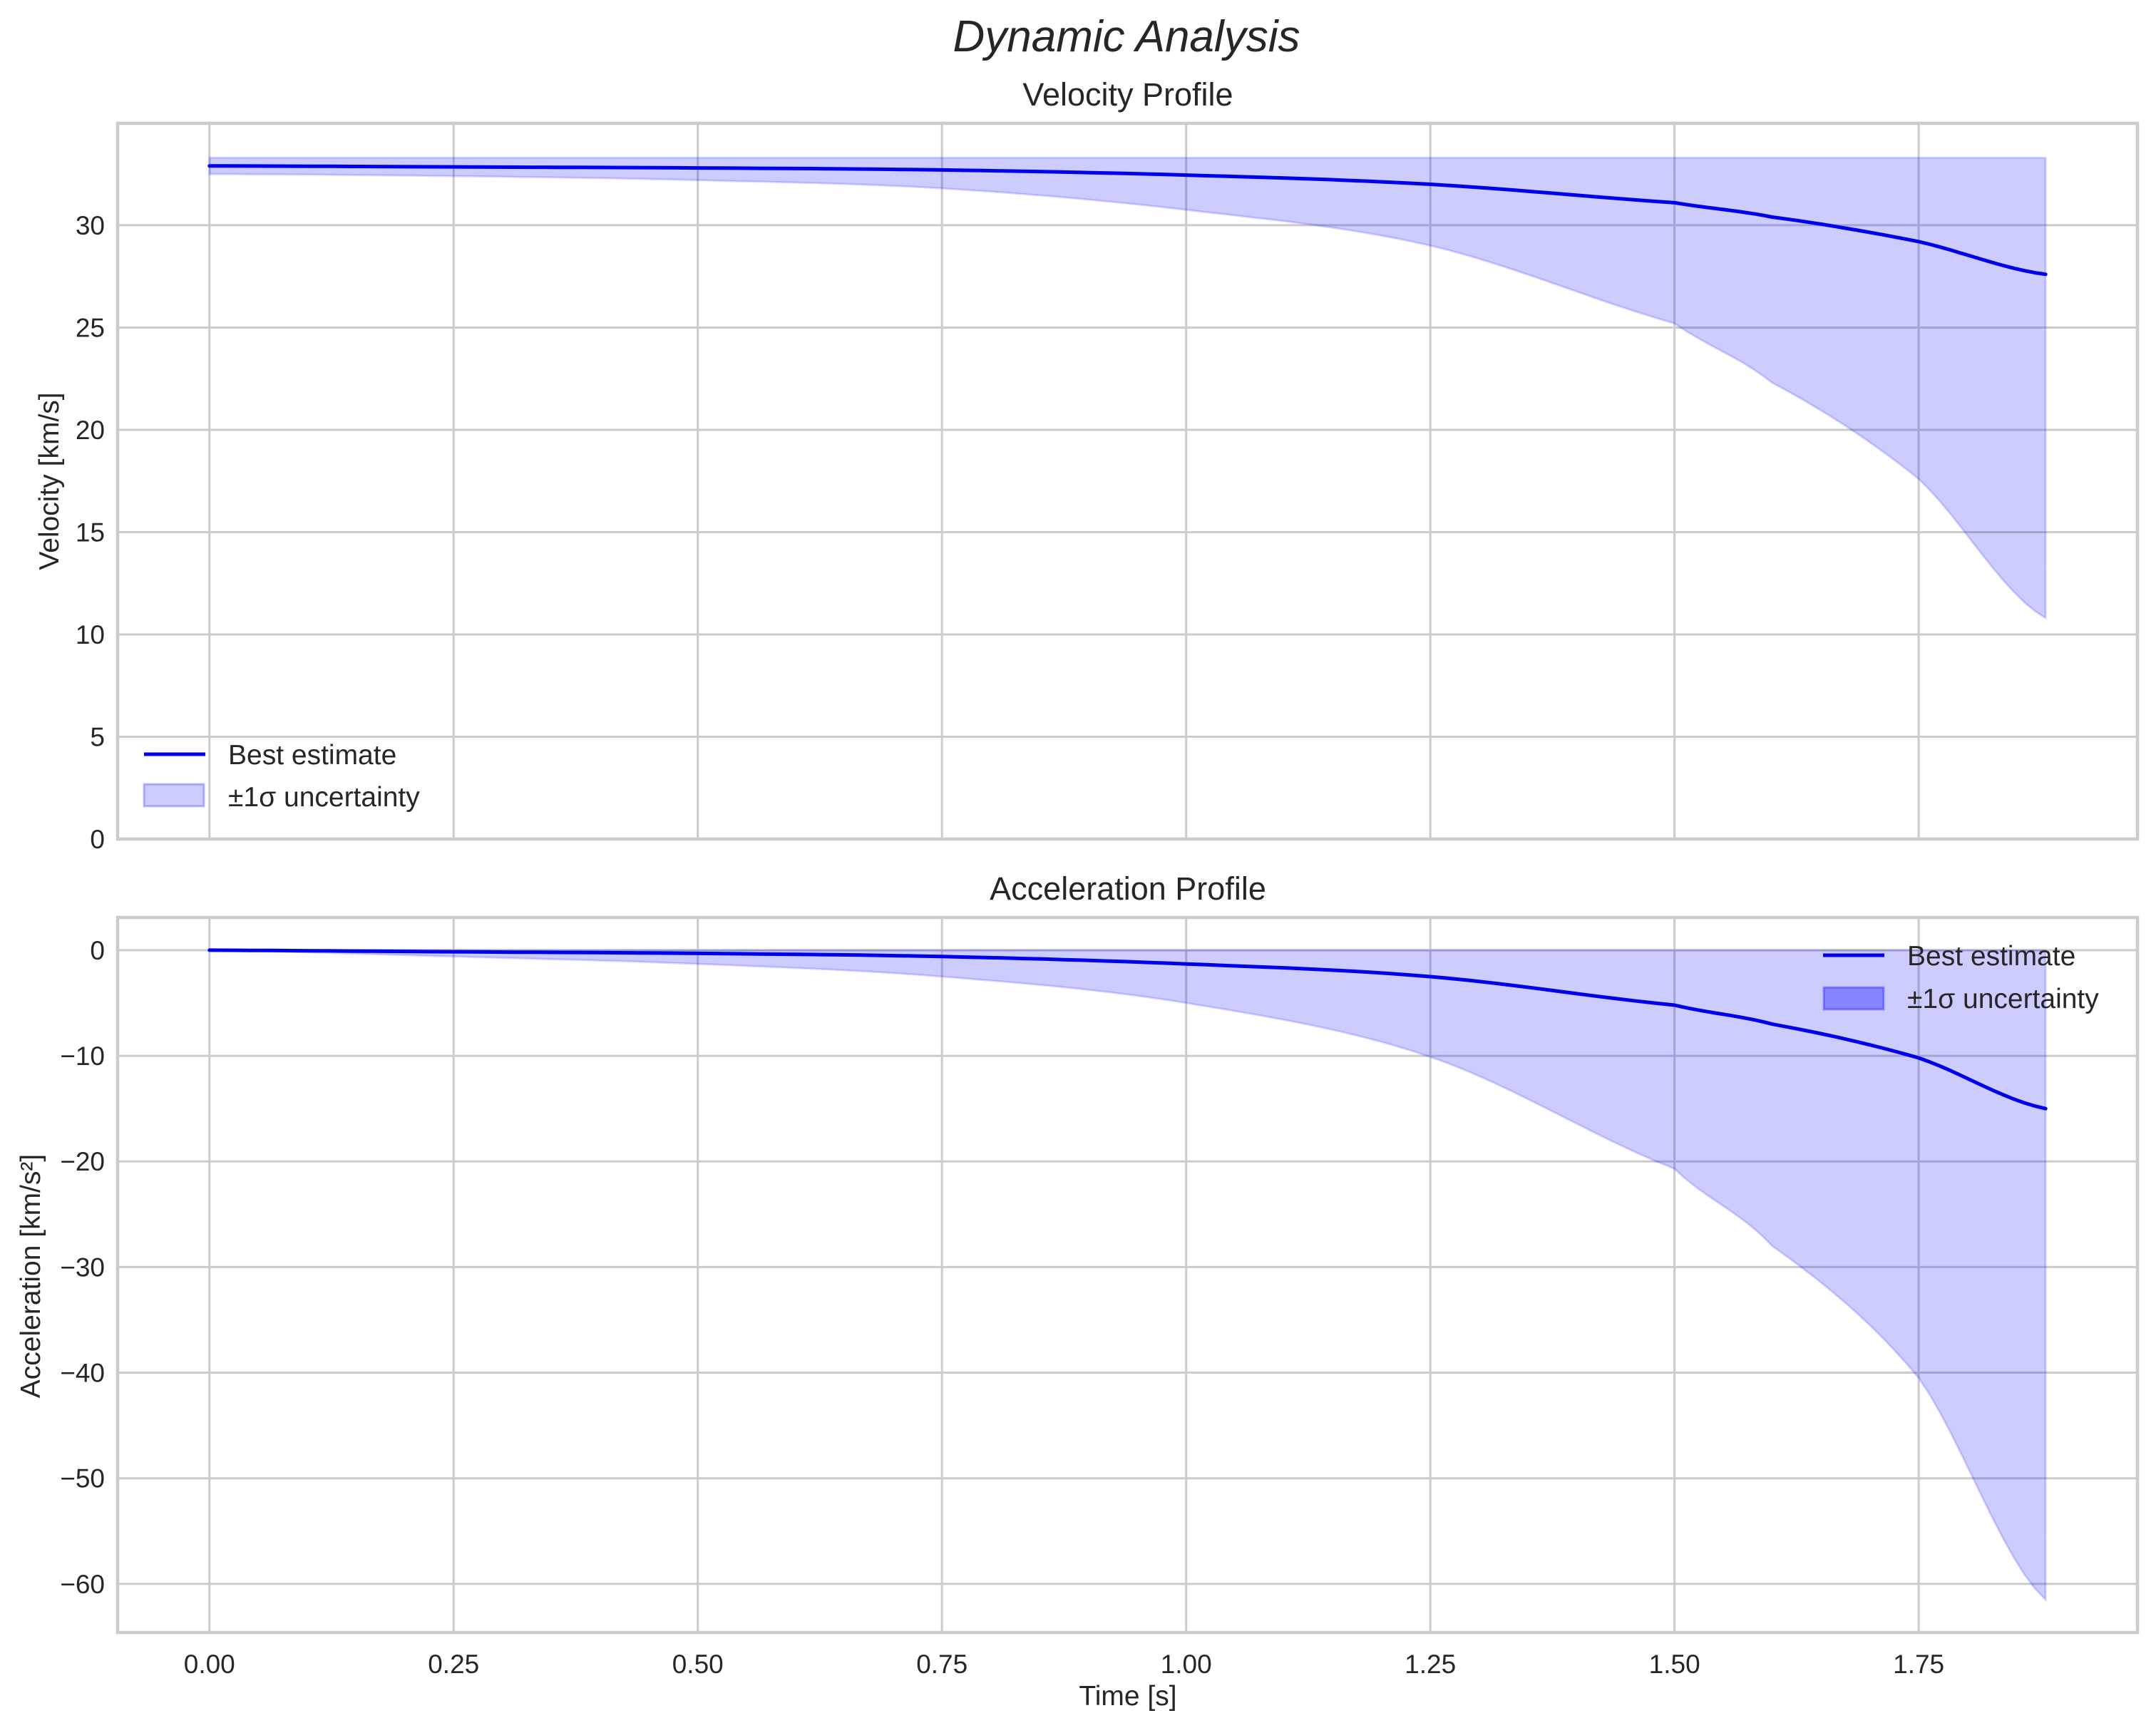  I want to click on acceleration-y-ticks: 0 −10 −20 −30 −40 −50 −60, so click(82, 1267).